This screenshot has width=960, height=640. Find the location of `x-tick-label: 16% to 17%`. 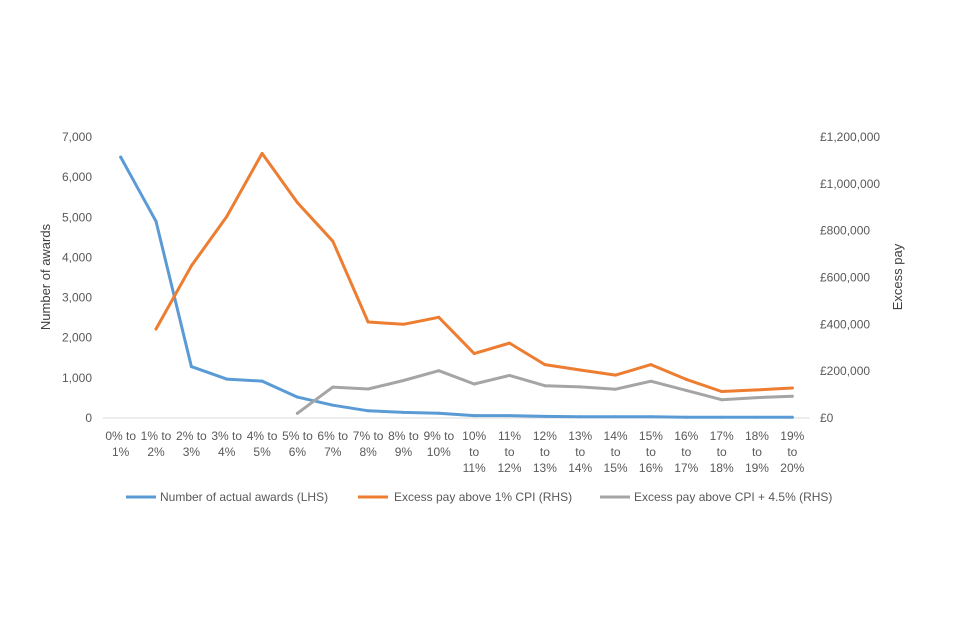

x-tick-label: 16% to 17% is located at coordinates (686, 452).